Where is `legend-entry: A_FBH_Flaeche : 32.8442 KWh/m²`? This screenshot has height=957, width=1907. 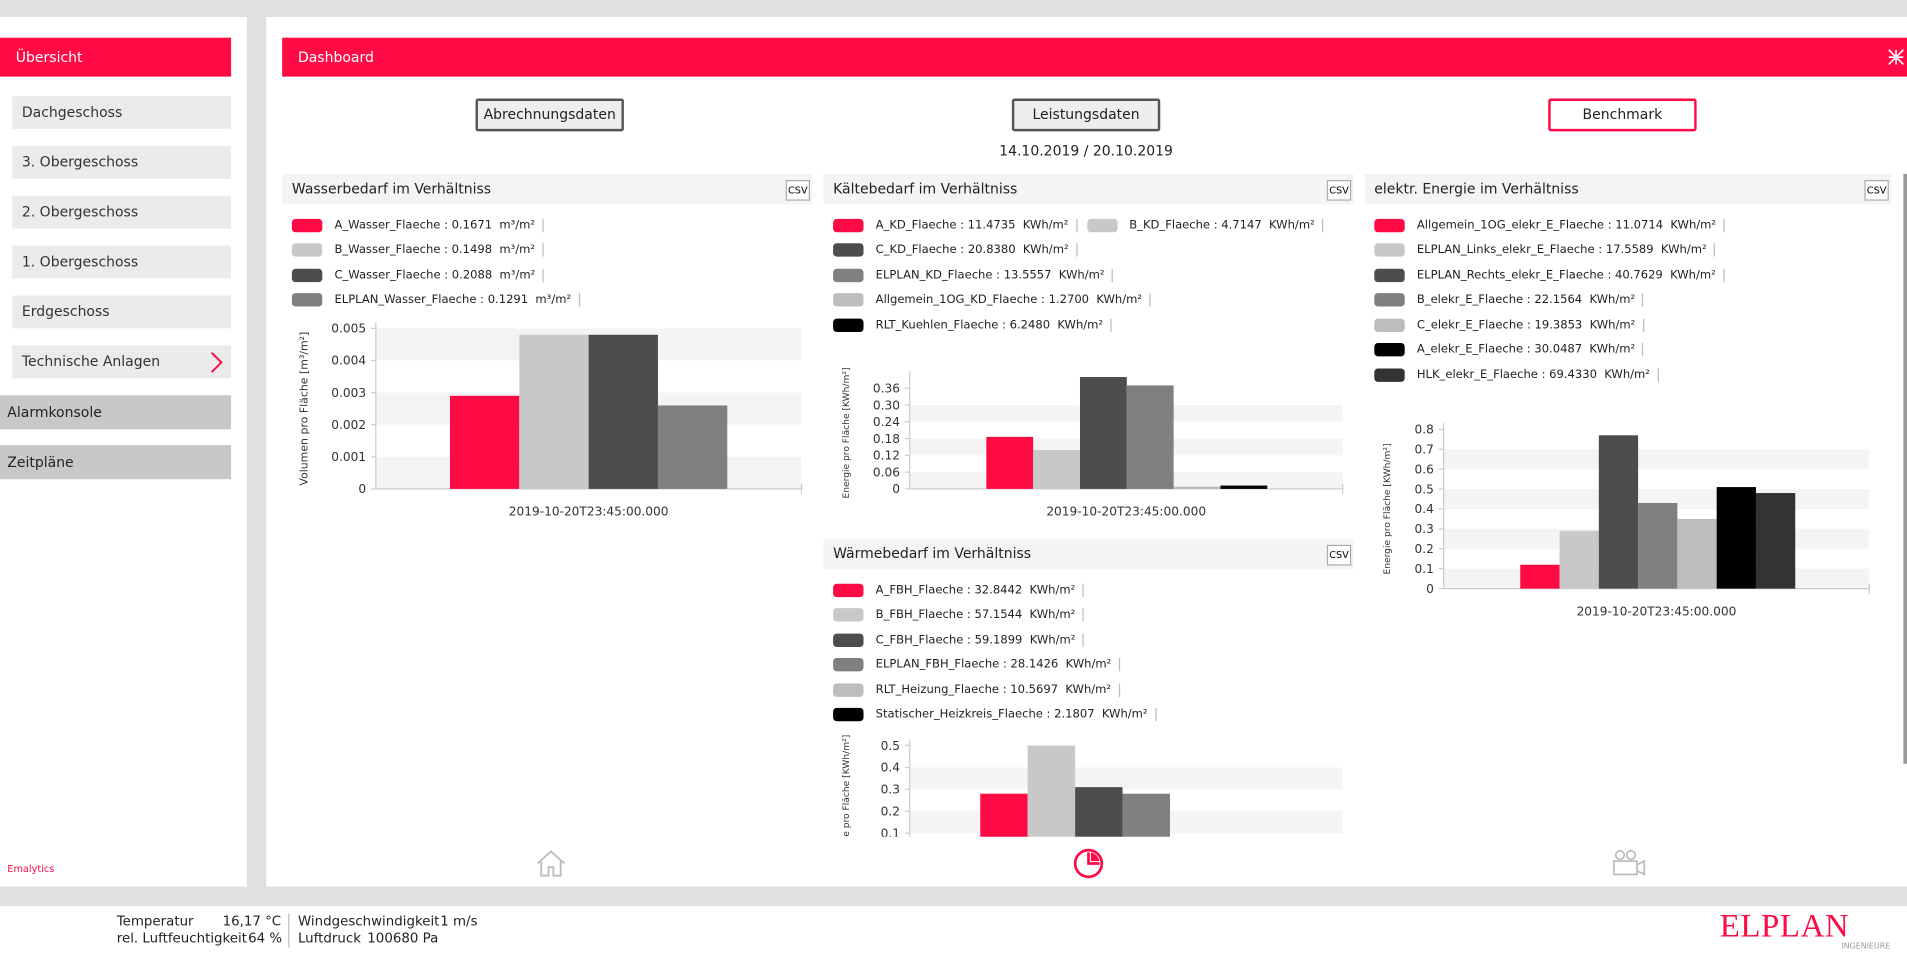 legend-entry: A_FBH_Flaeche : 32.8442 KWh/m² is located at coordinates (958, 590).